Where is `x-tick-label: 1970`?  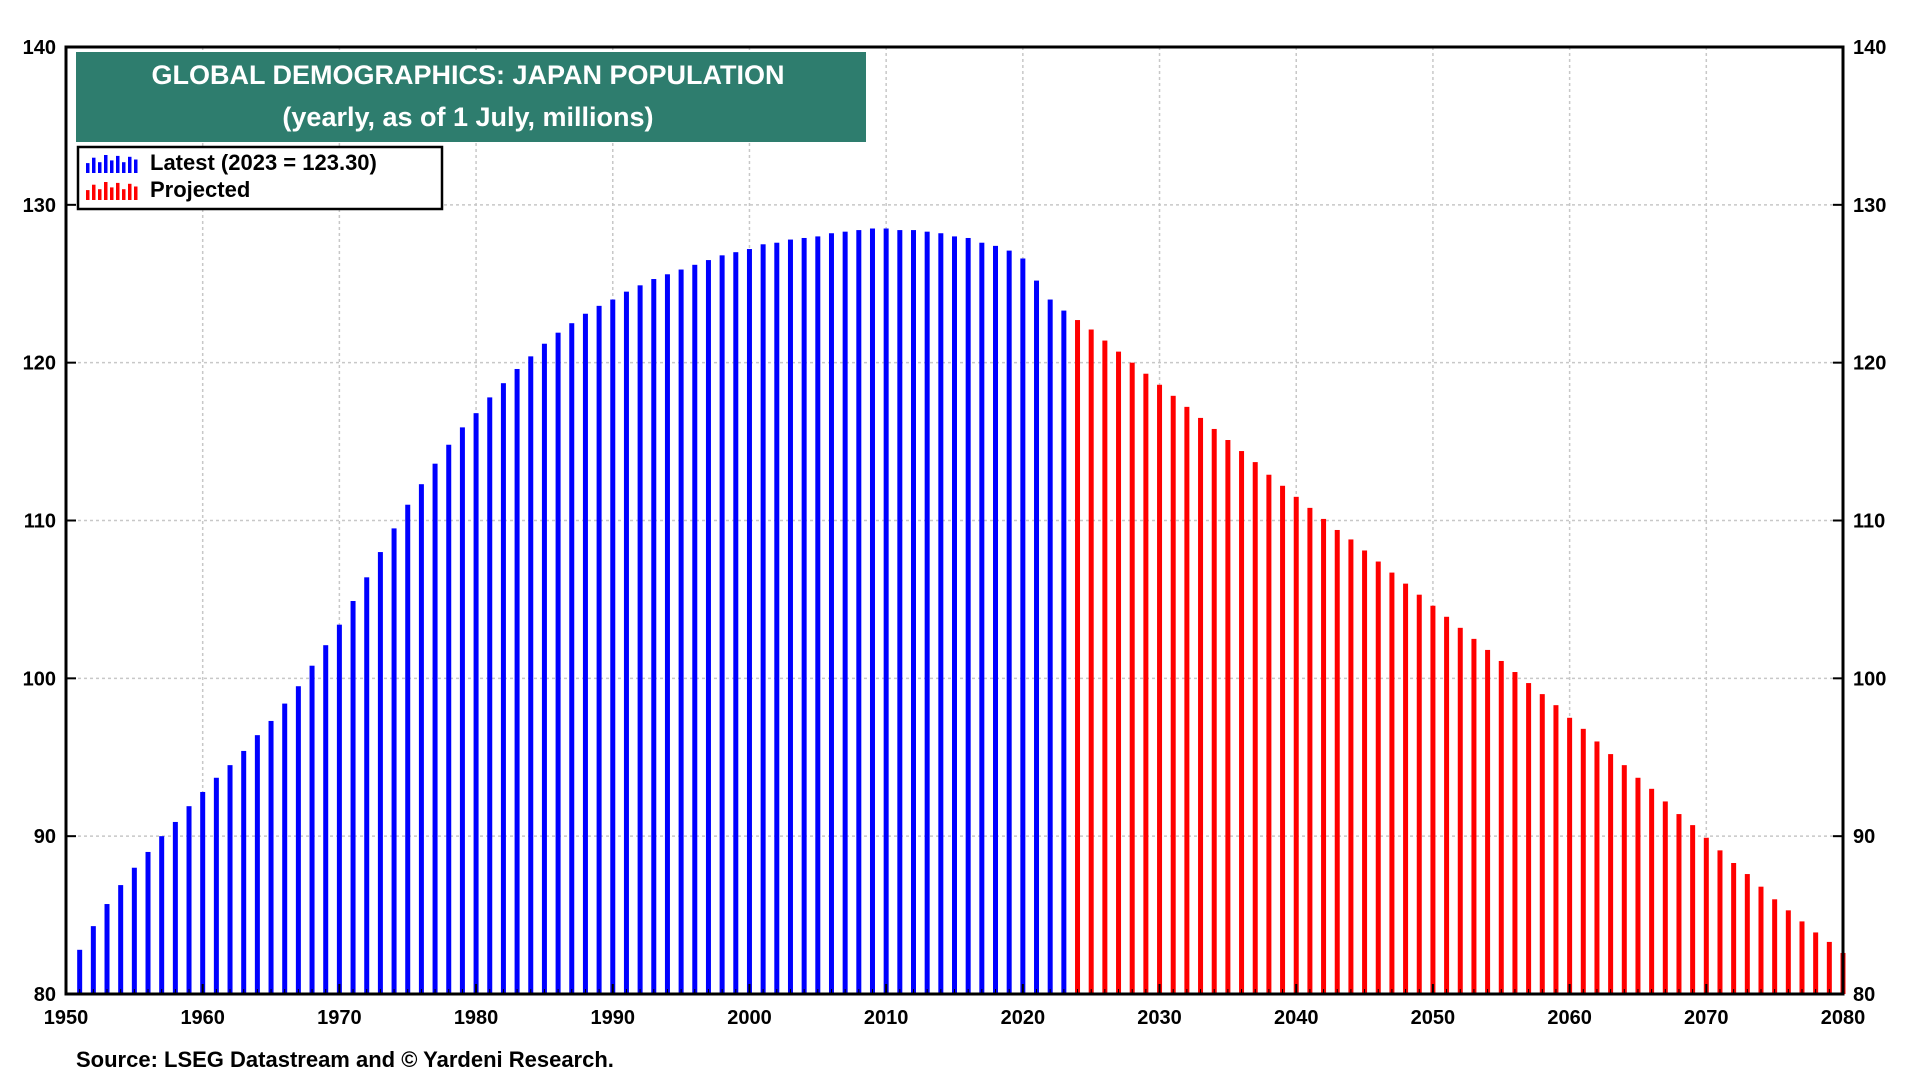
x-tick-label: 1970 is located at coordinates (339, 1018).